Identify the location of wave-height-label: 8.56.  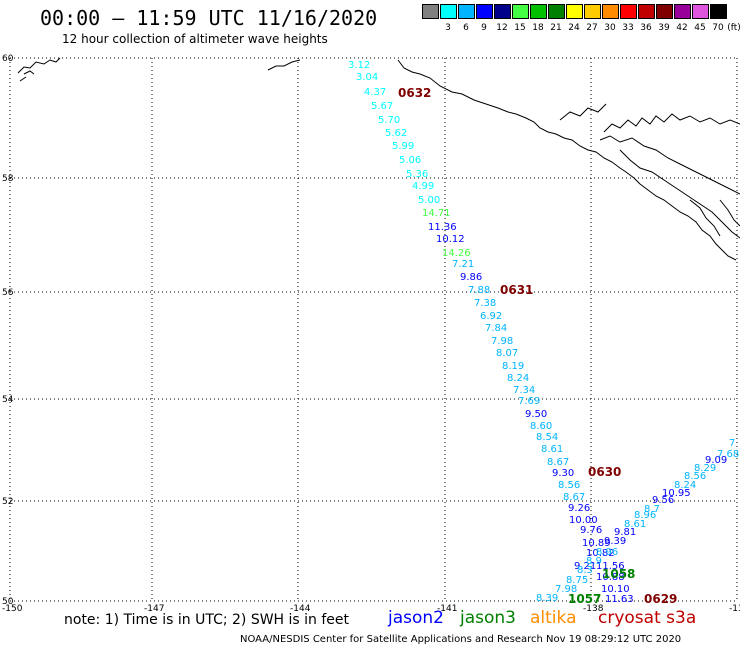
(695, 476).